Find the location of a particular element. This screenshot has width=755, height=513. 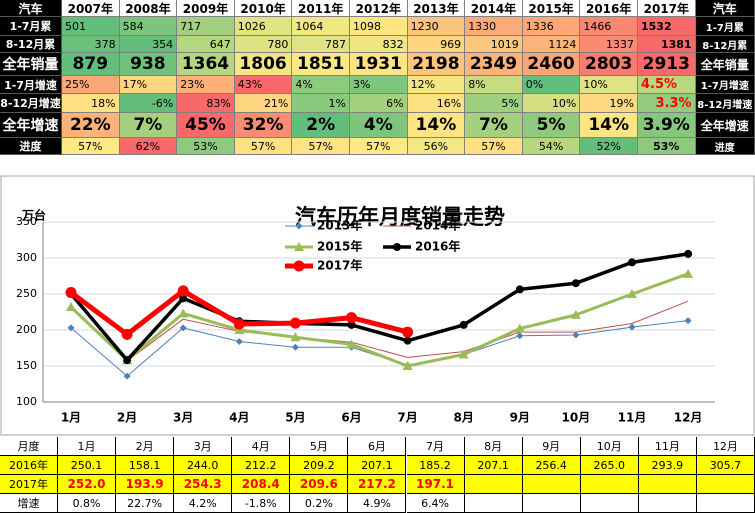

data-cell: 2349 is located at coordinates (494, 64).